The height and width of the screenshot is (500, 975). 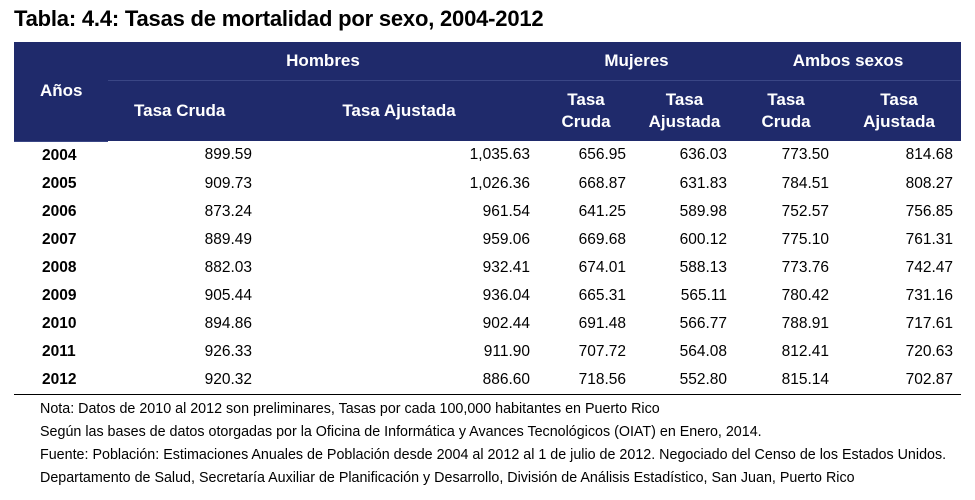 I want to click on cell-mujeres-tasa-cruda: 669.68, so click(x=602, y=239).